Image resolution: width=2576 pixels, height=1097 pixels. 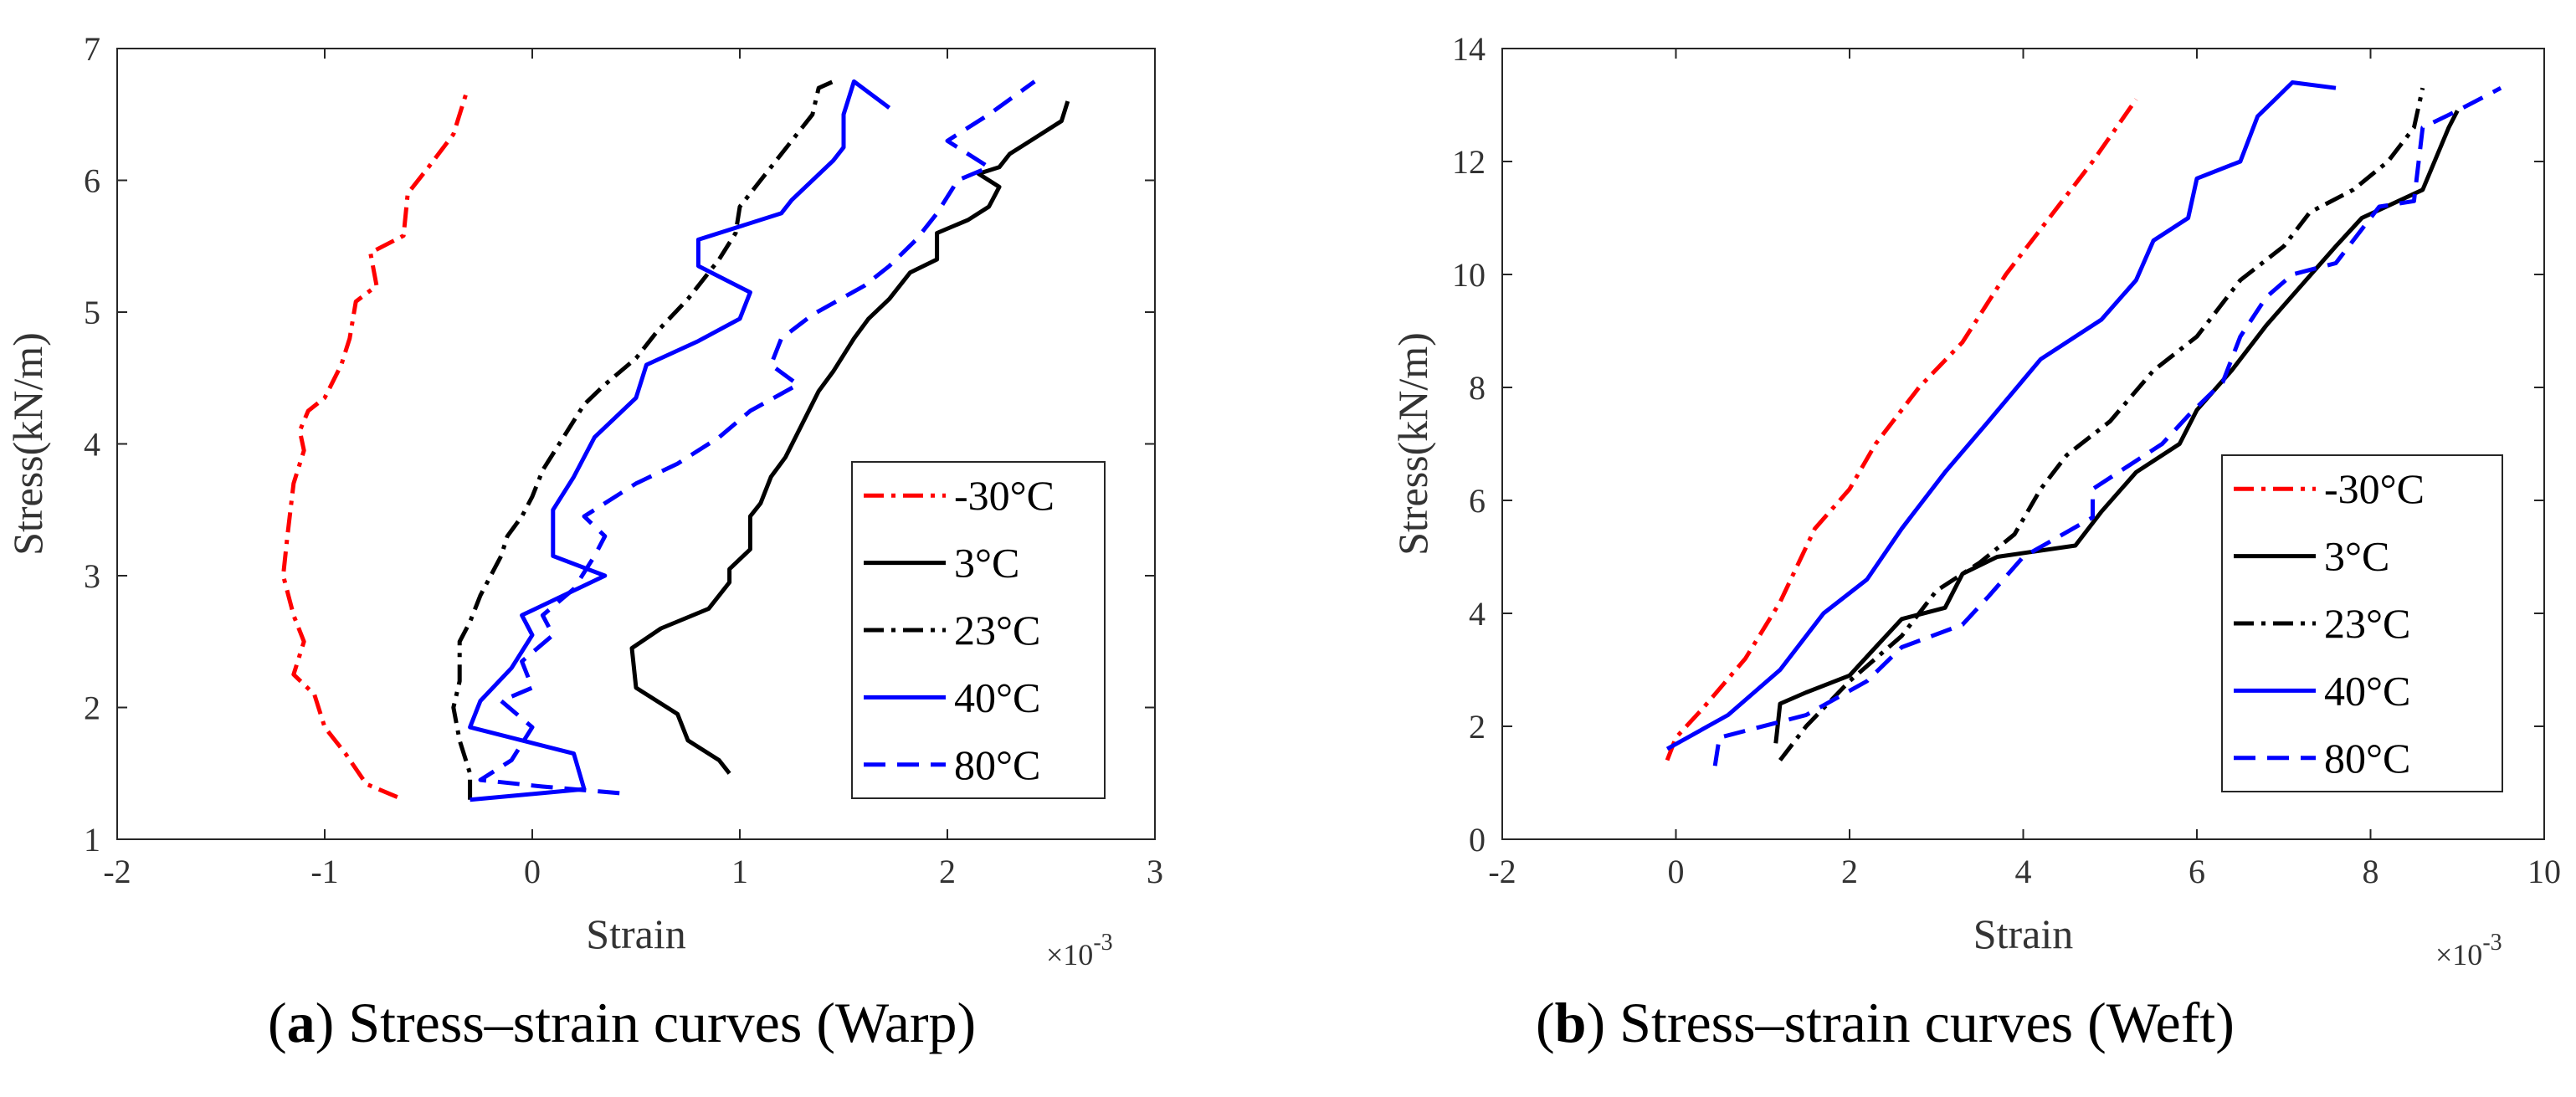 What do you see at coordinates (2023, 871) in the screenshot?
I see `x-tick-label: 4` at bounding box center [2023, 871].